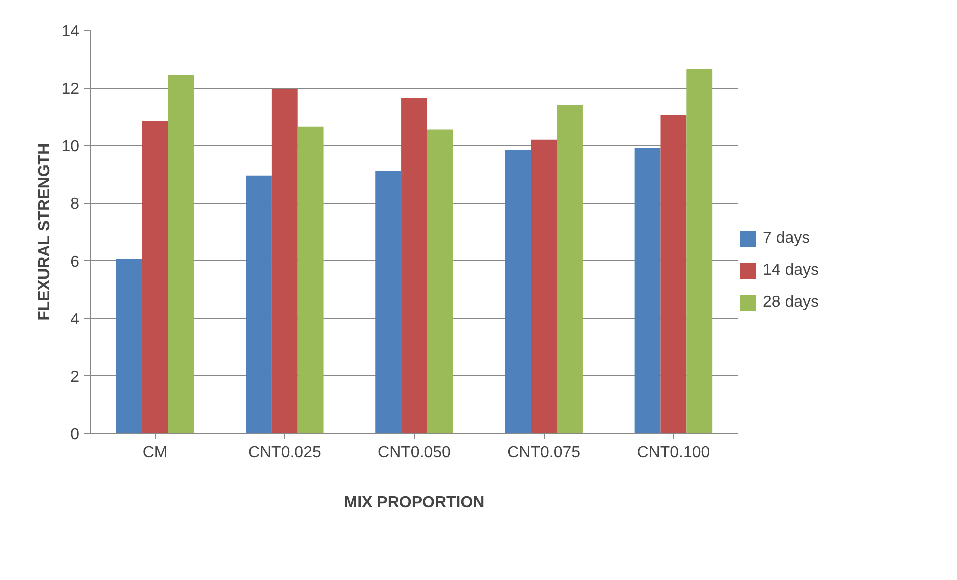 This screenshot has height=580, width=957. What do you see at coordinates (71, 32) in the screenshot?
I see `y-tick-label: 14` at bounding box center [71, 32].